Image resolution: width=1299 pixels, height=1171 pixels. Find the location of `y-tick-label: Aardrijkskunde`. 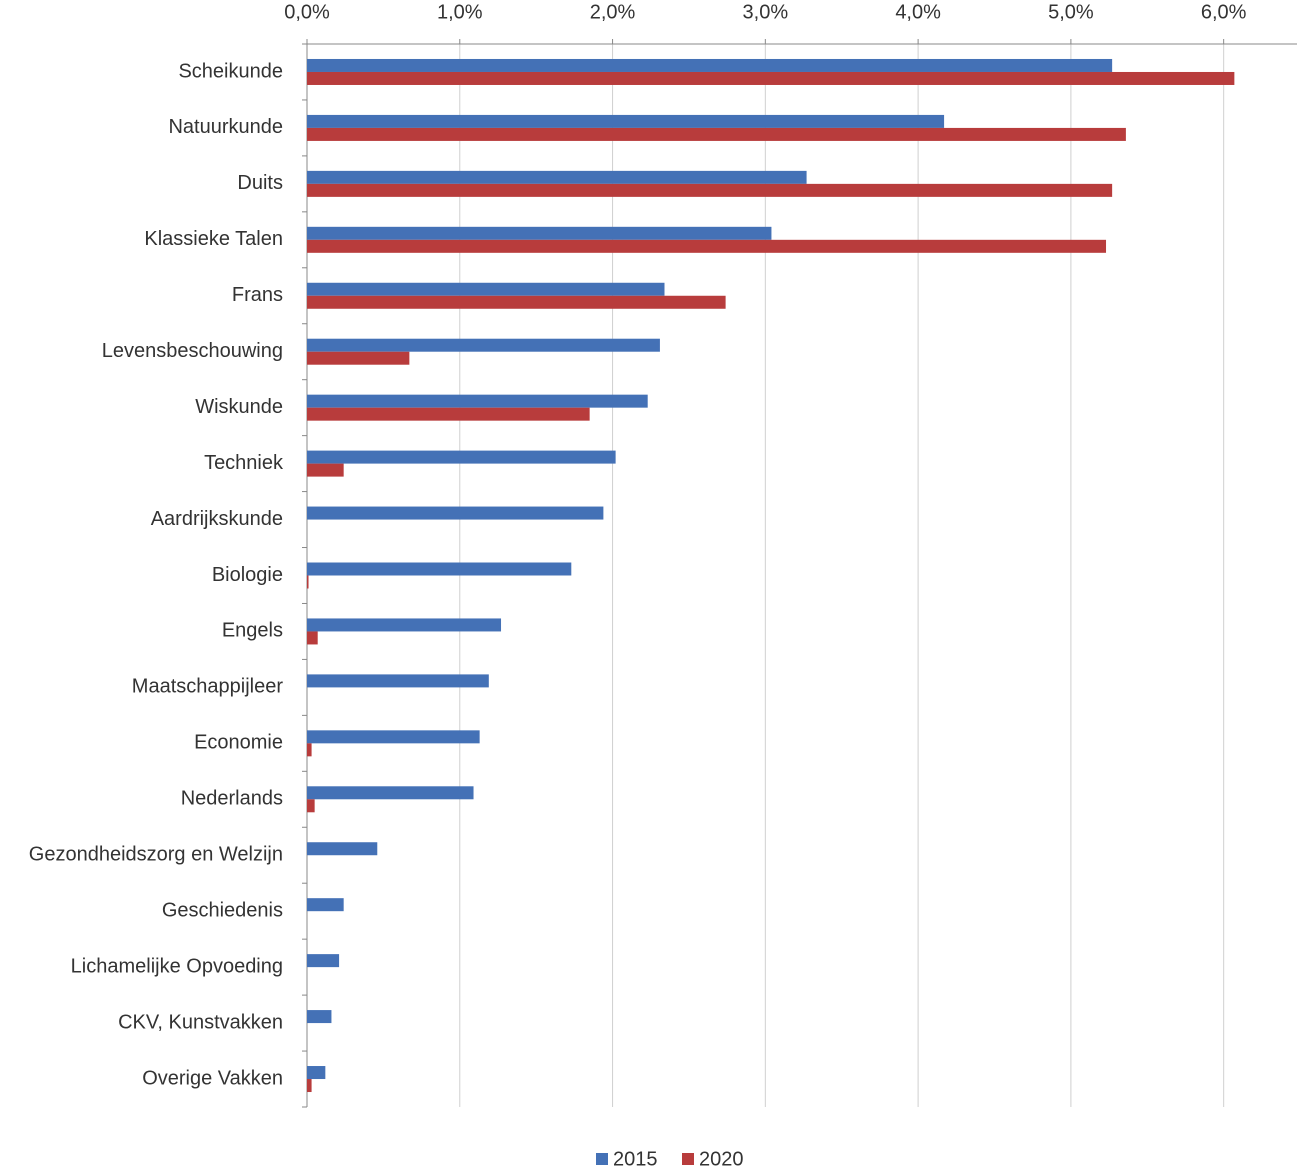

y-tick-label: Aardrijkskunde is located at coordinates (217, 519).